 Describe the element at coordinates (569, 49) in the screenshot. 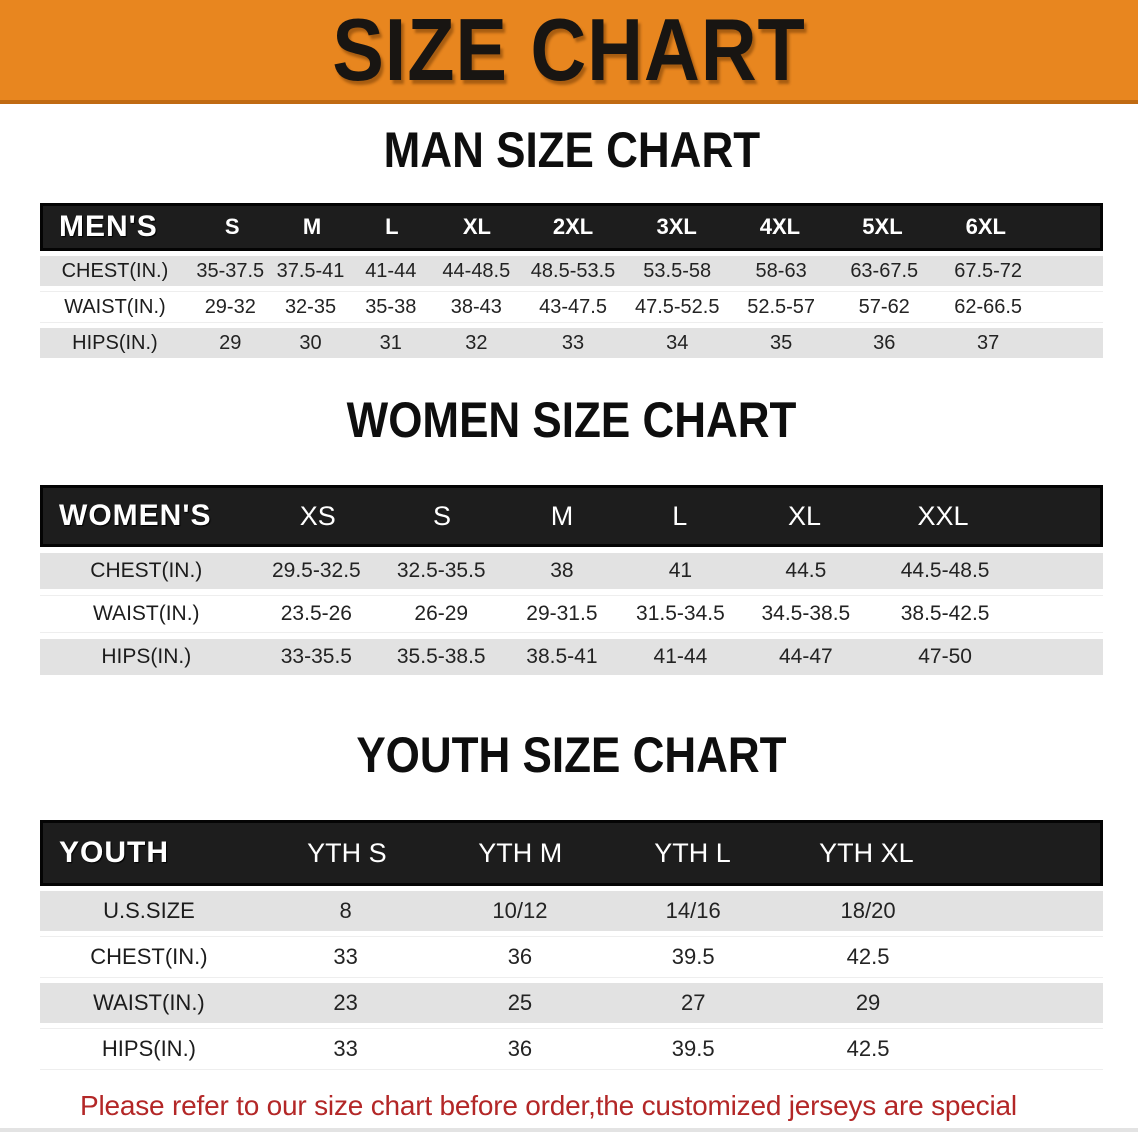

I see `page-title: SIZE CHART` at that location.